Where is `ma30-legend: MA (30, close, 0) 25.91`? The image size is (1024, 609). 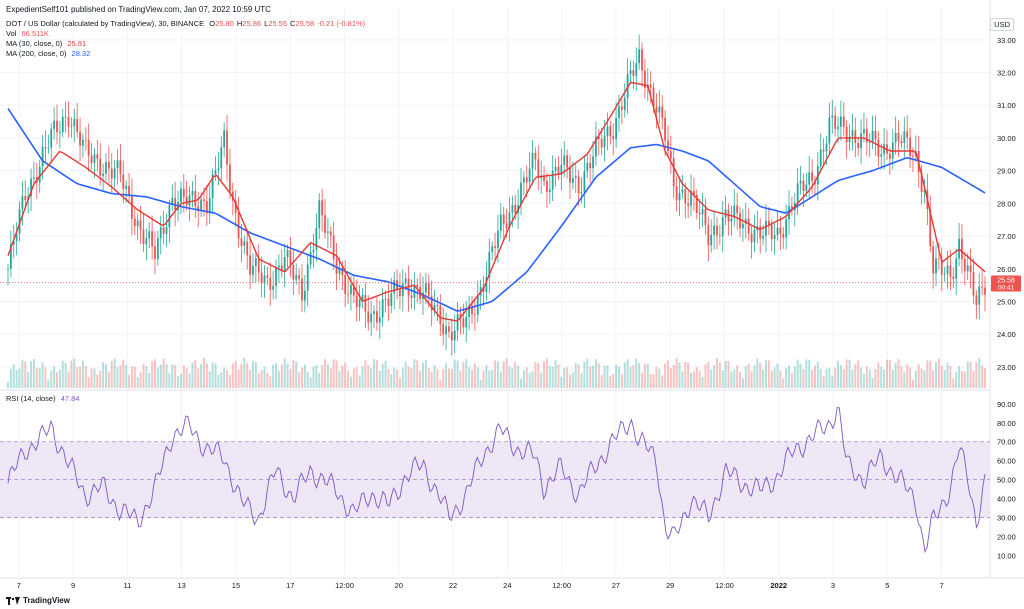 ma30-legend: MA (30, close, 0) 25.91 is located at coordinates (46, 43).